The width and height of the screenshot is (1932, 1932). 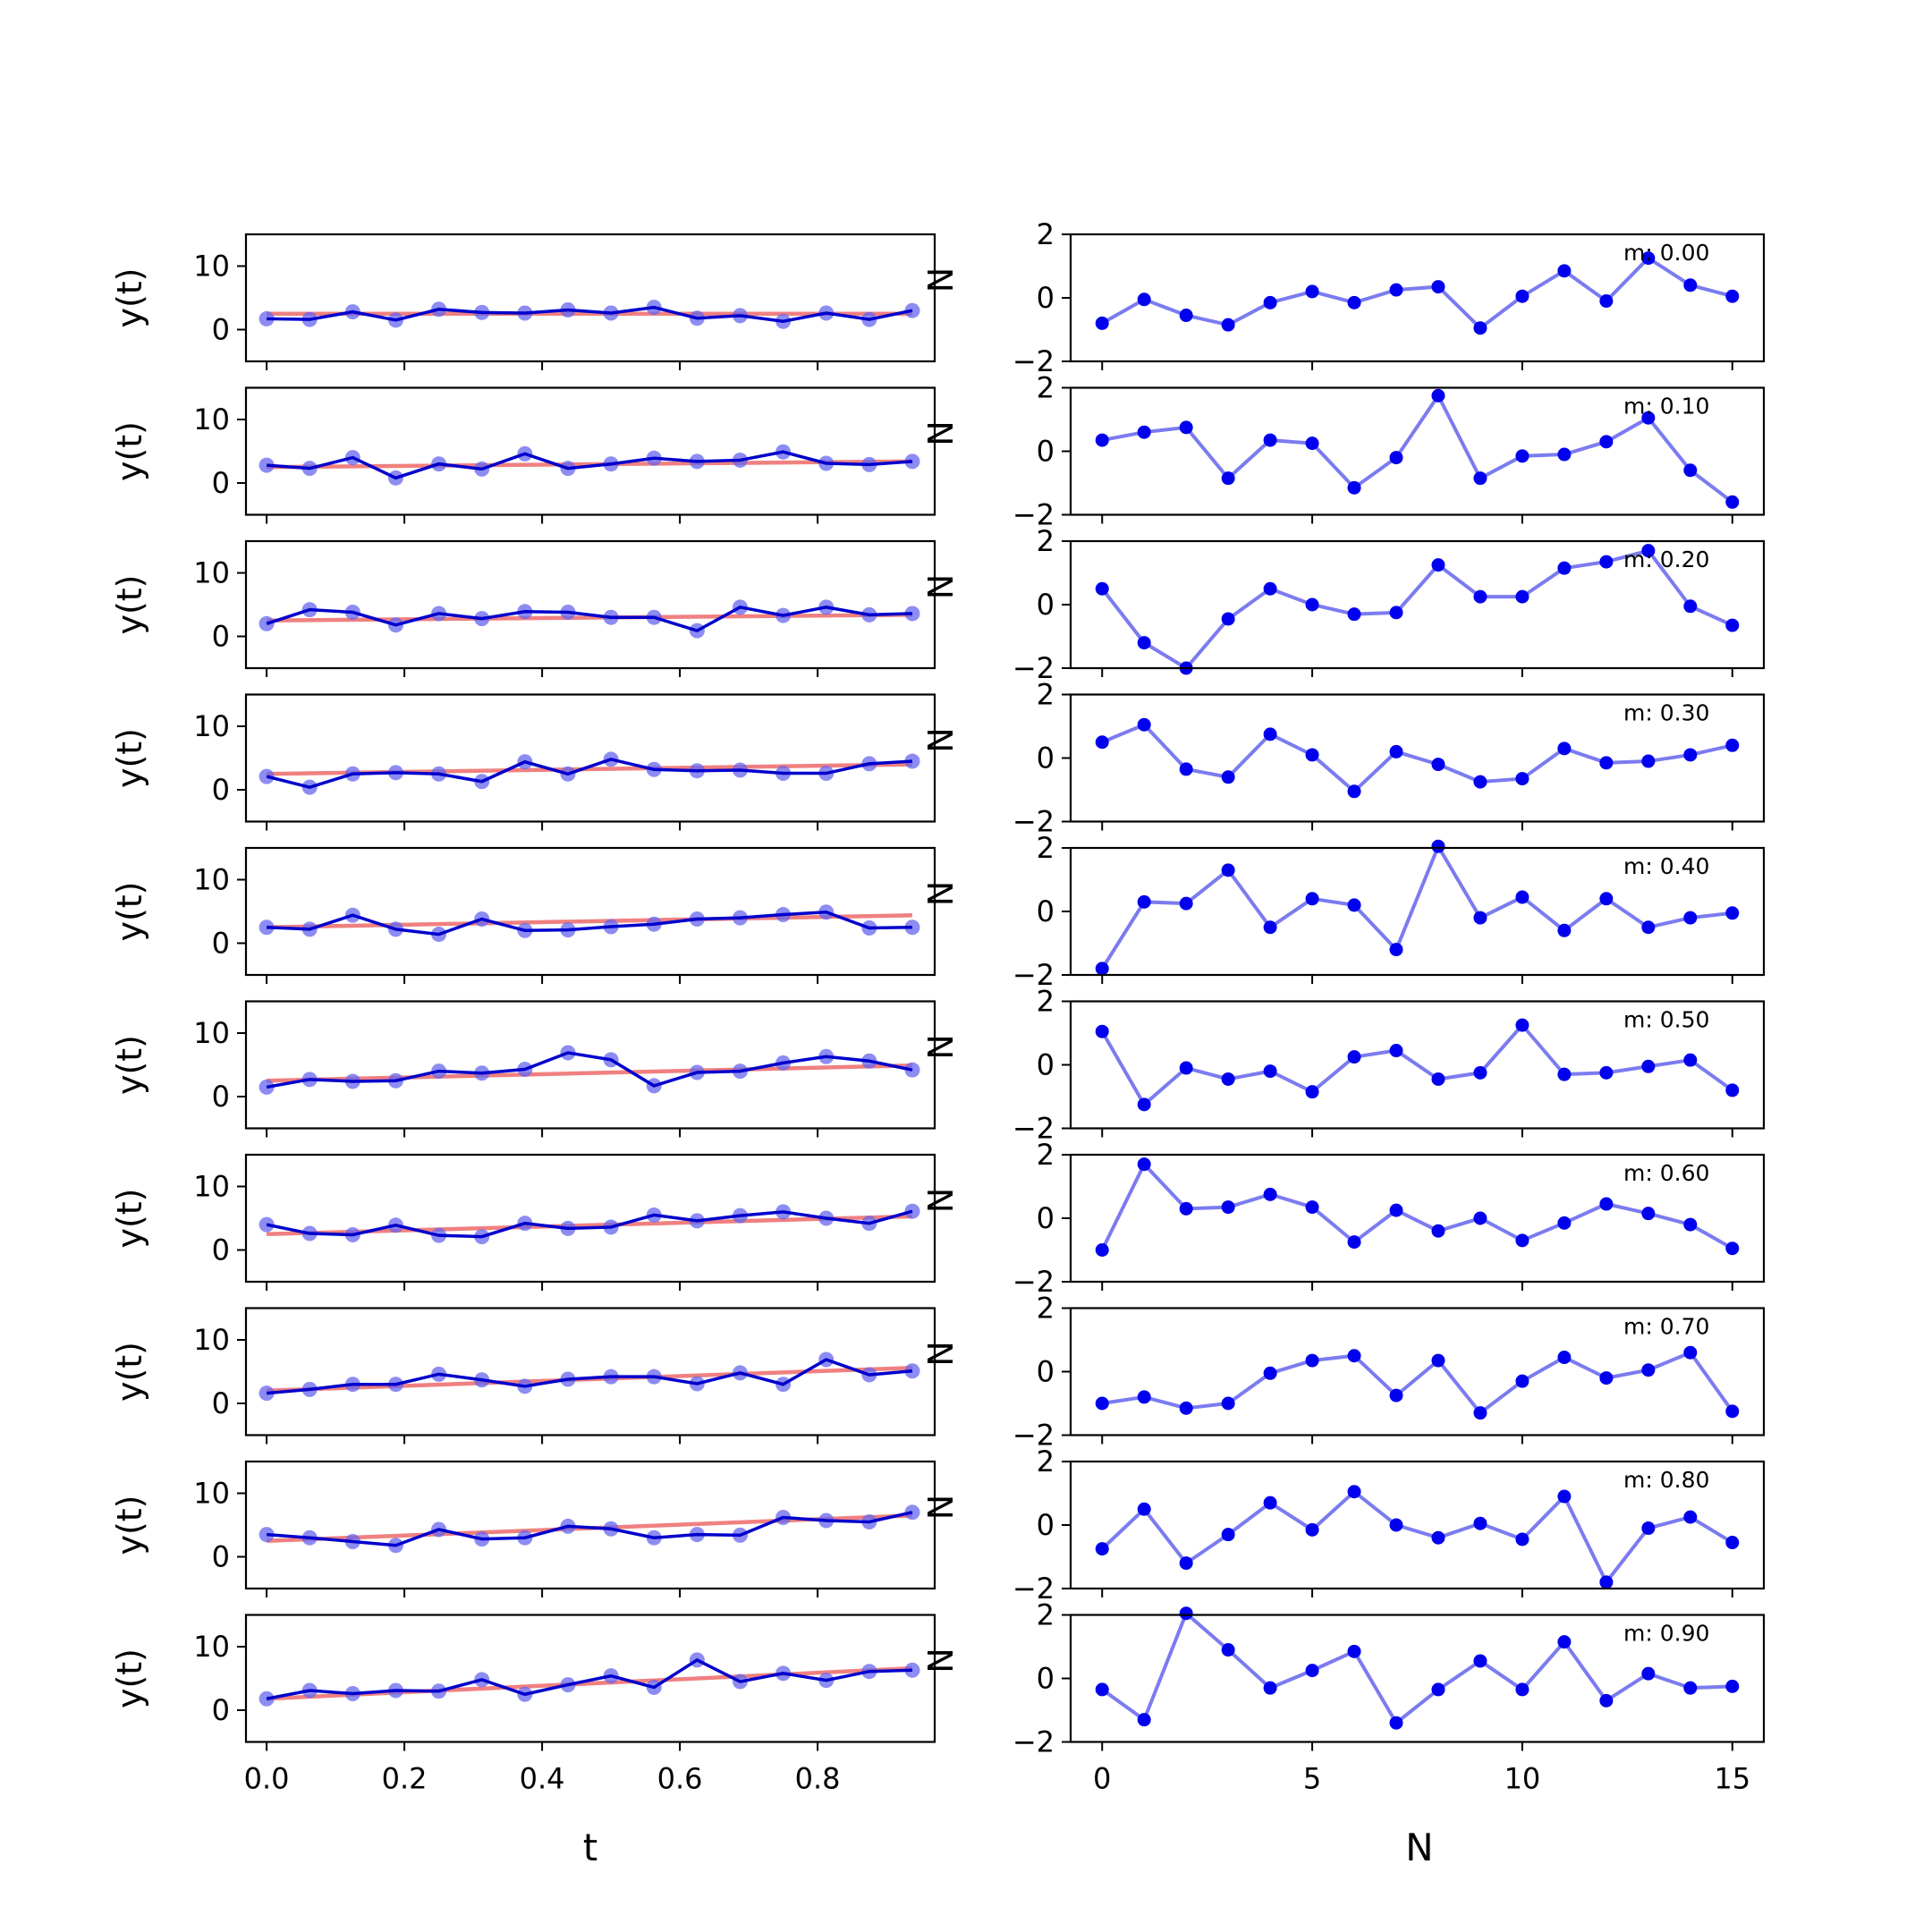 I want to click on left-x-axis-label: t, so click(x=590, y=1847).